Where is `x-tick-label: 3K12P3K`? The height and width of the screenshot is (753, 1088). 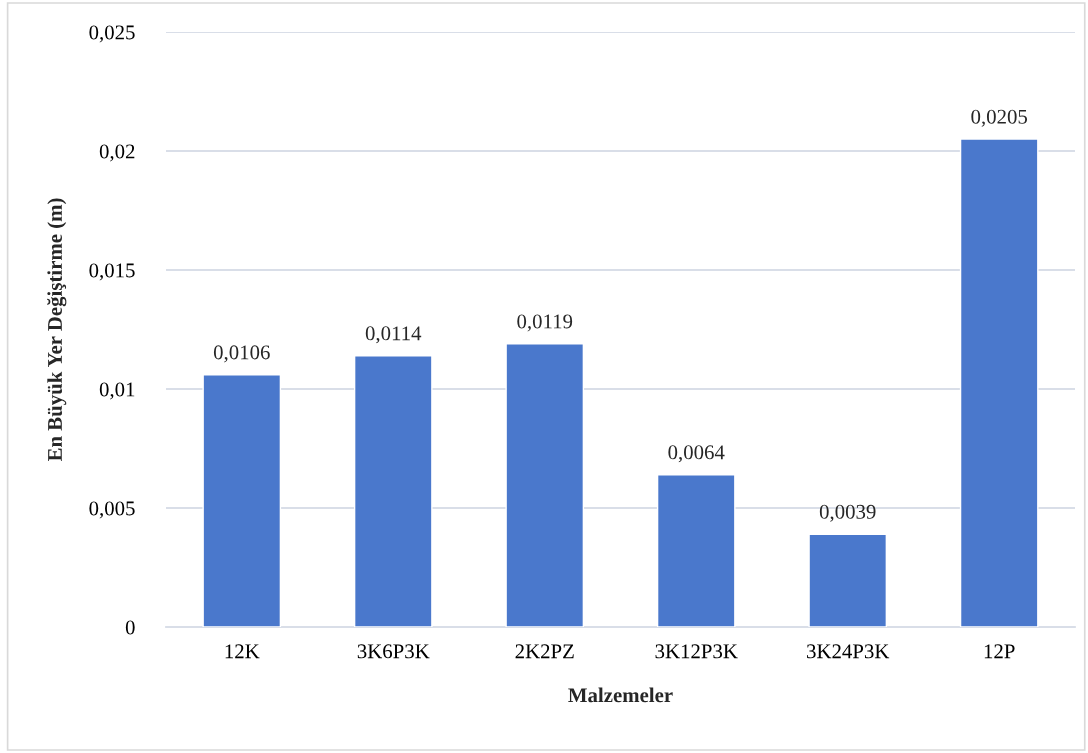 x-tick-label: 3K12P3K is located at coordinates (696, 651).